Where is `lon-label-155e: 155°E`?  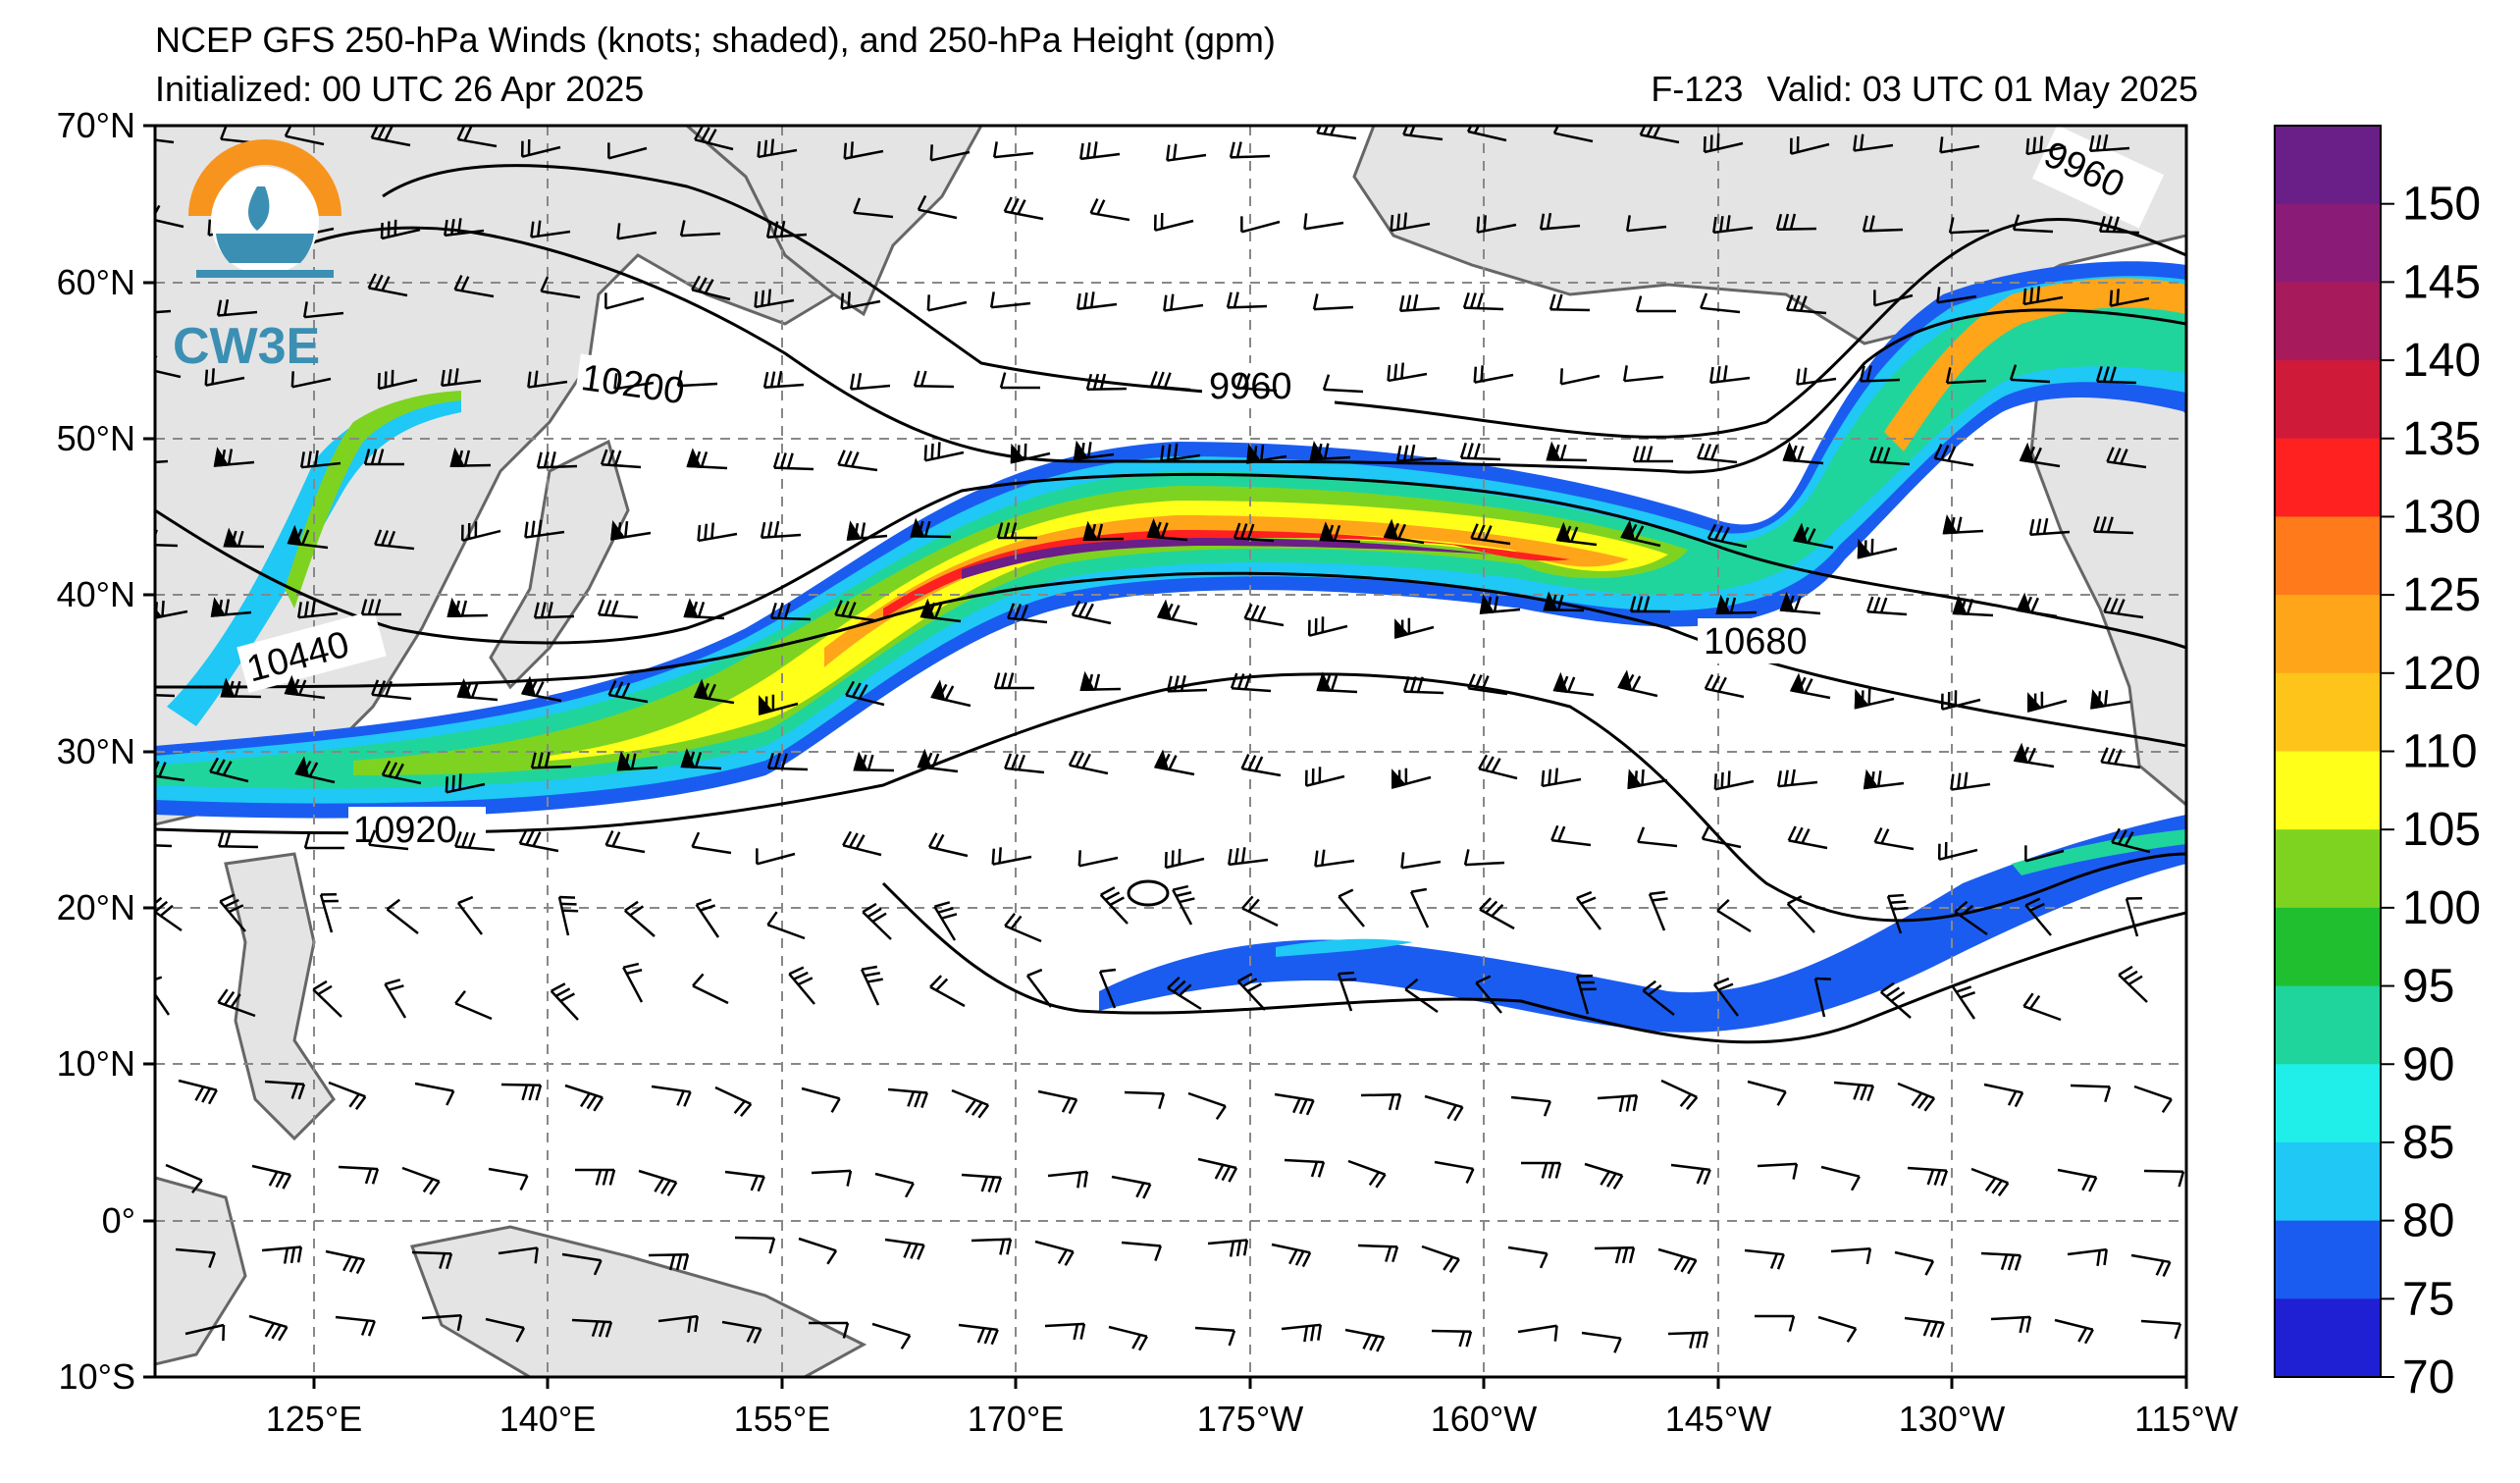 lon-label-155e: 155°E is located at coordinates (782, 1419).